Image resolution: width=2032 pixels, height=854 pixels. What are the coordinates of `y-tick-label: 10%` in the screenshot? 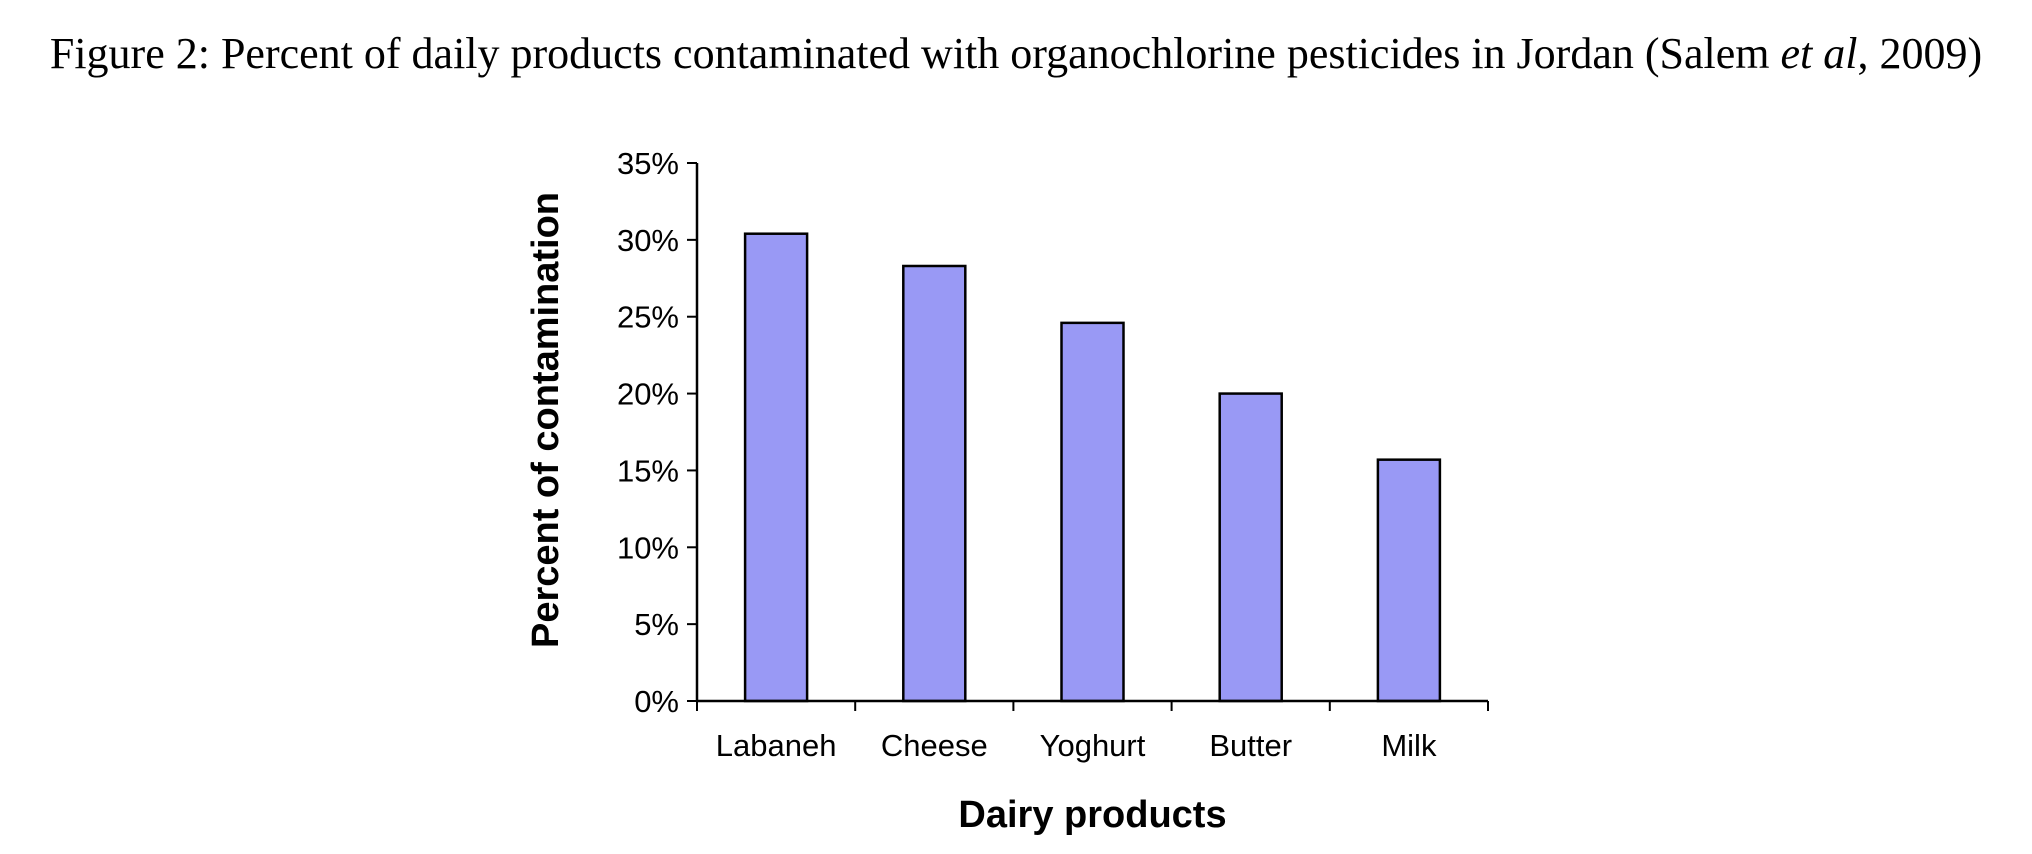 It's located at (648, 547).